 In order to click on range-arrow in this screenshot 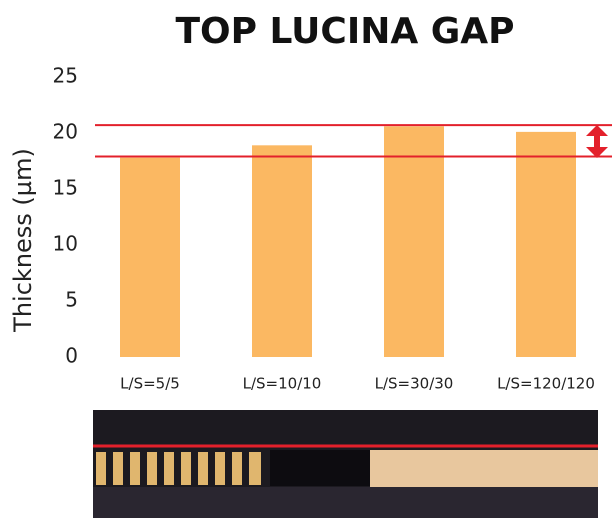, I will do `click(597, 141)`.